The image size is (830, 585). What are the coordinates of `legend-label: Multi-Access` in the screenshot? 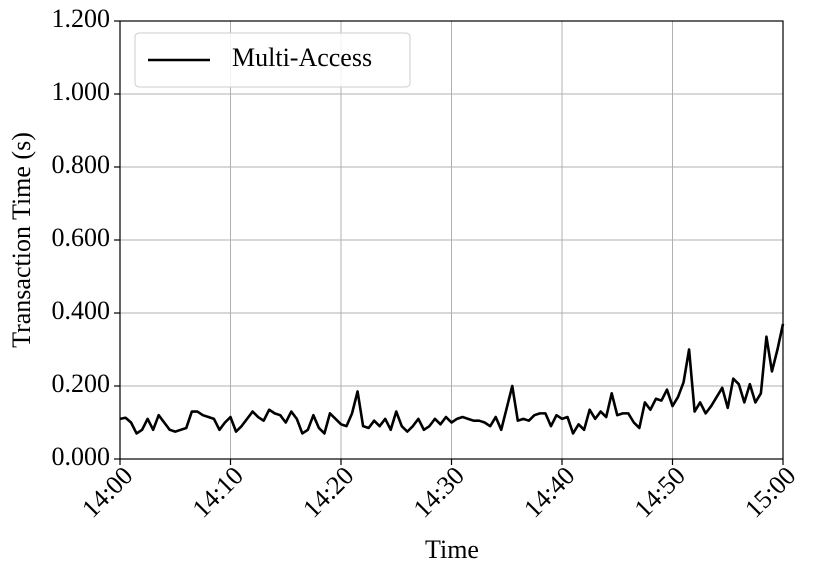 It's located at (302, 57).